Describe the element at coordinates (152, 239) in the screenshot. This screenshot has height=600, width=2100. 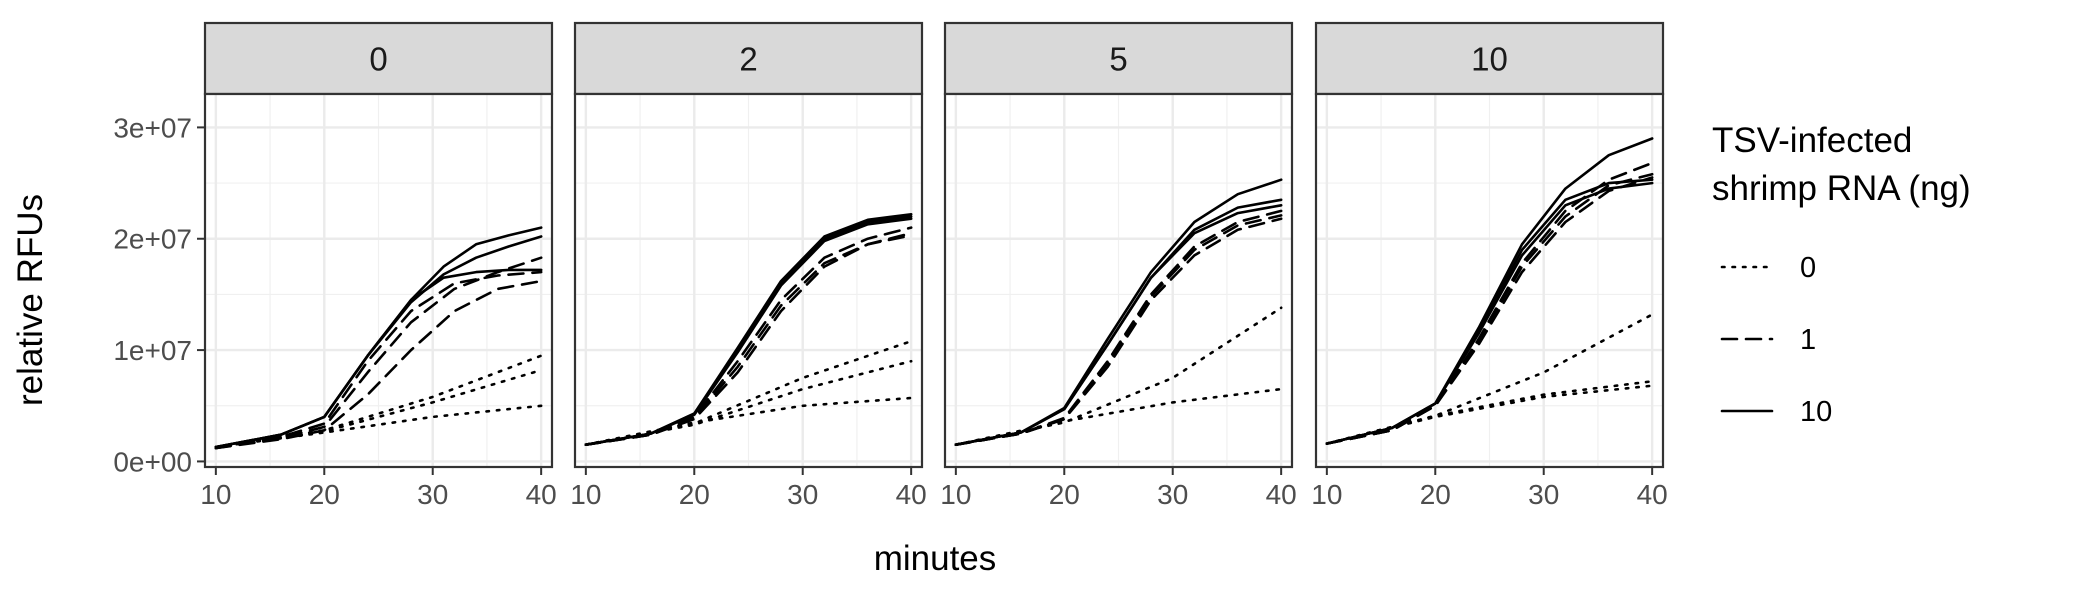
I see `y-tick-label: 2e+07` at that location.